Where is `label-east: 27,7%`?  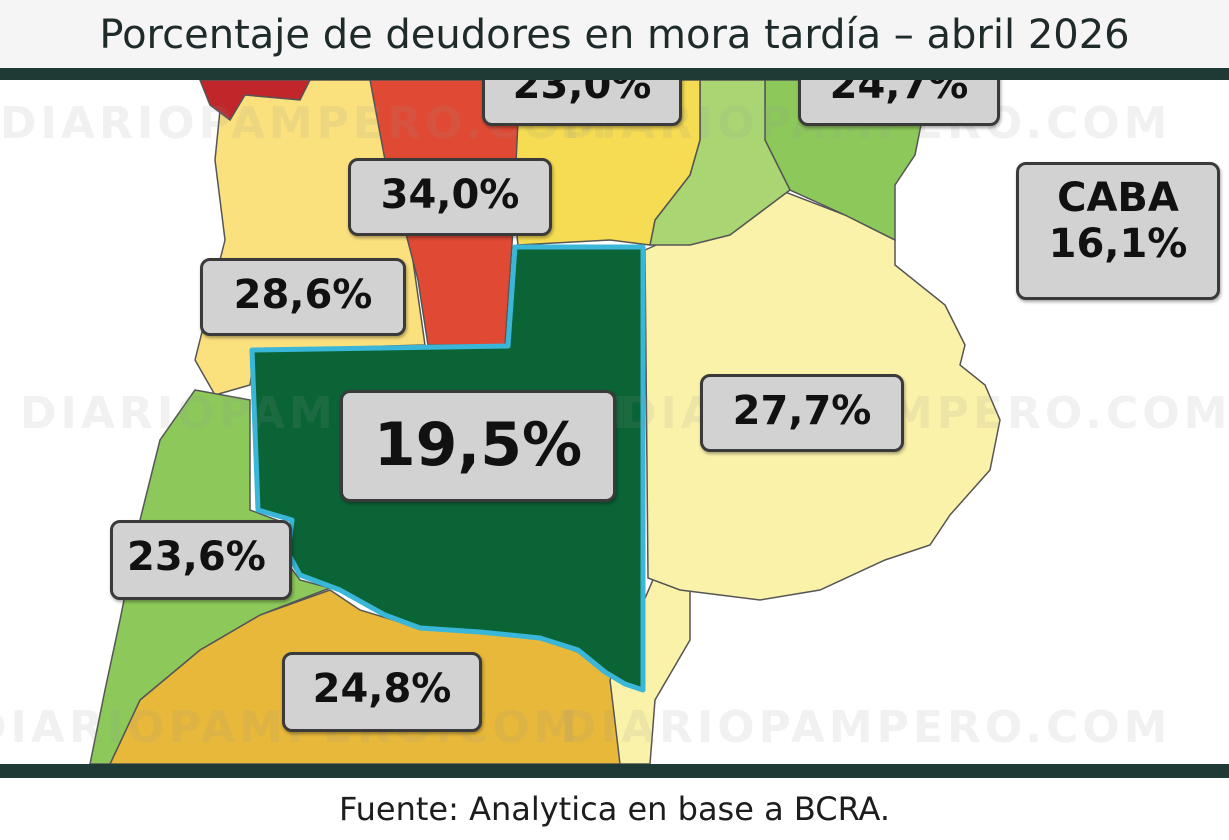
label-east: 27,7% is located at coordinates (802, 413).